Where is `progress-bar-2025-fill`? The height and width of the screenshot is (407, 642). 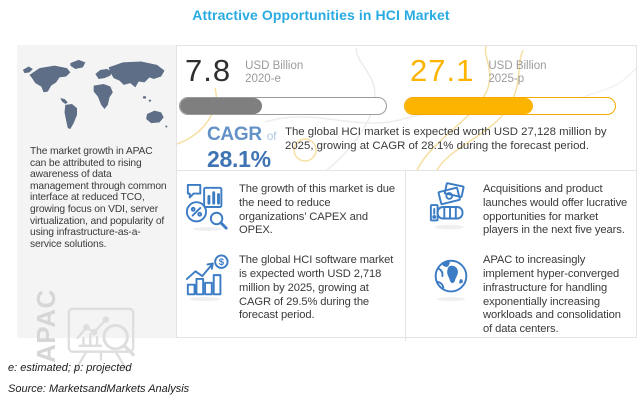 progress-bar-2025-fill is located at coordinates (469, 106).